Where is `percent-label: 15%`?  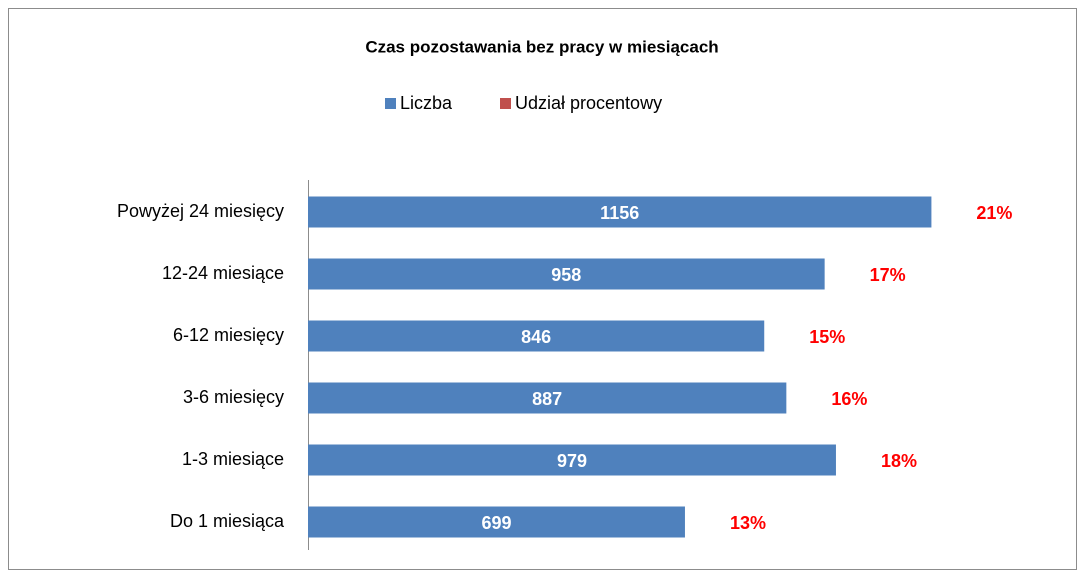
percent-label: 15% is located at coordinates (827, 337).